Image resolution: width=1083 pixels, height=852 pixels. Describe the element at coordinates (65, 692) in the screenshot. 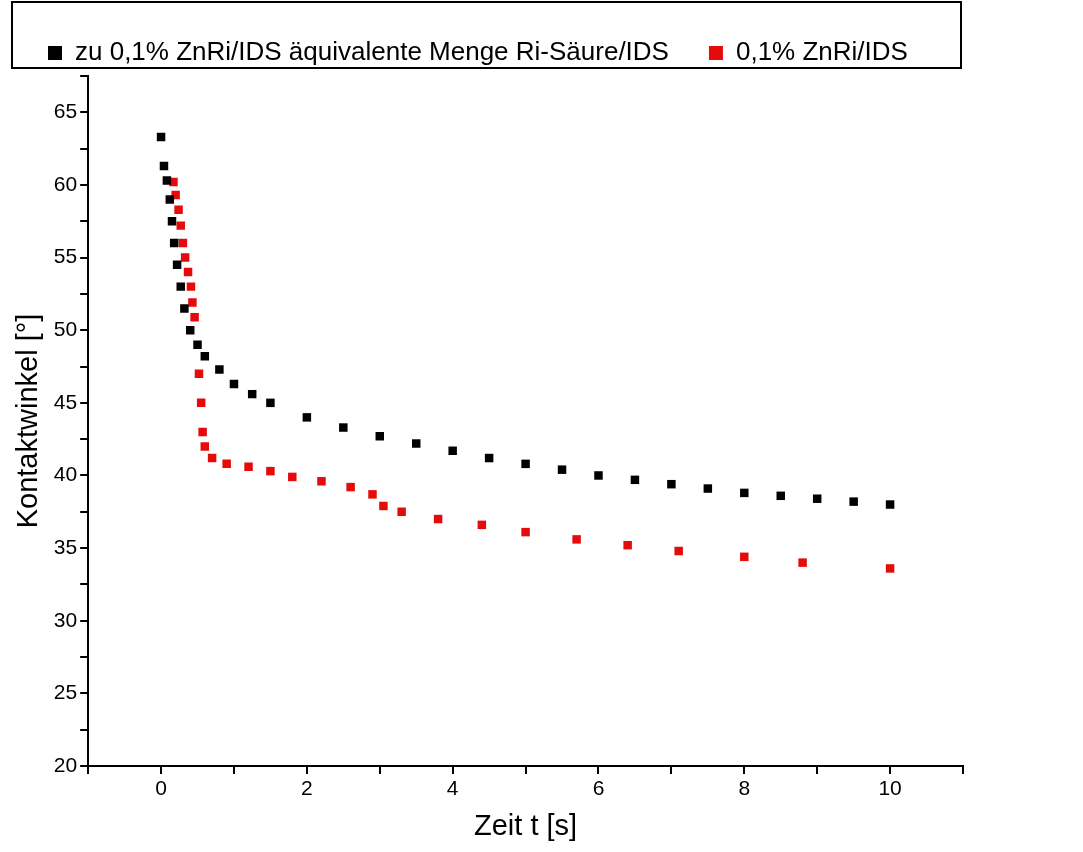

I see `y-tick-label: 25` at that location.